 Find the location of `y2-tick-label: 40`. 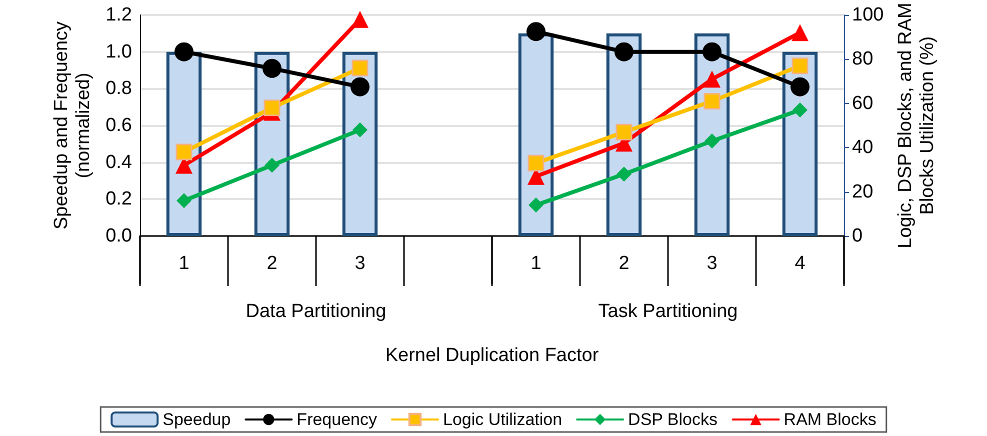

y2-tick-label: 40 is located at coordinates (863, 147).